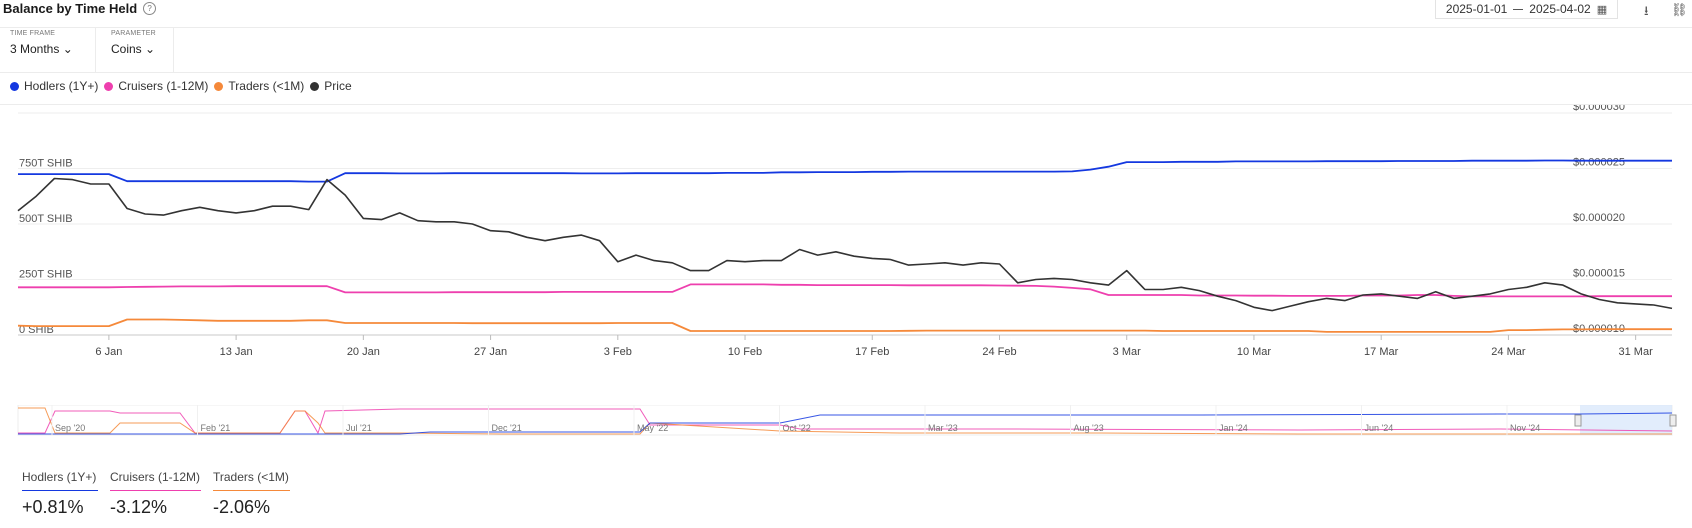 The height and width of the screenshot is (528, 1692). I want to click on x-tick-label: 3 Mar, so click(1127, 352).